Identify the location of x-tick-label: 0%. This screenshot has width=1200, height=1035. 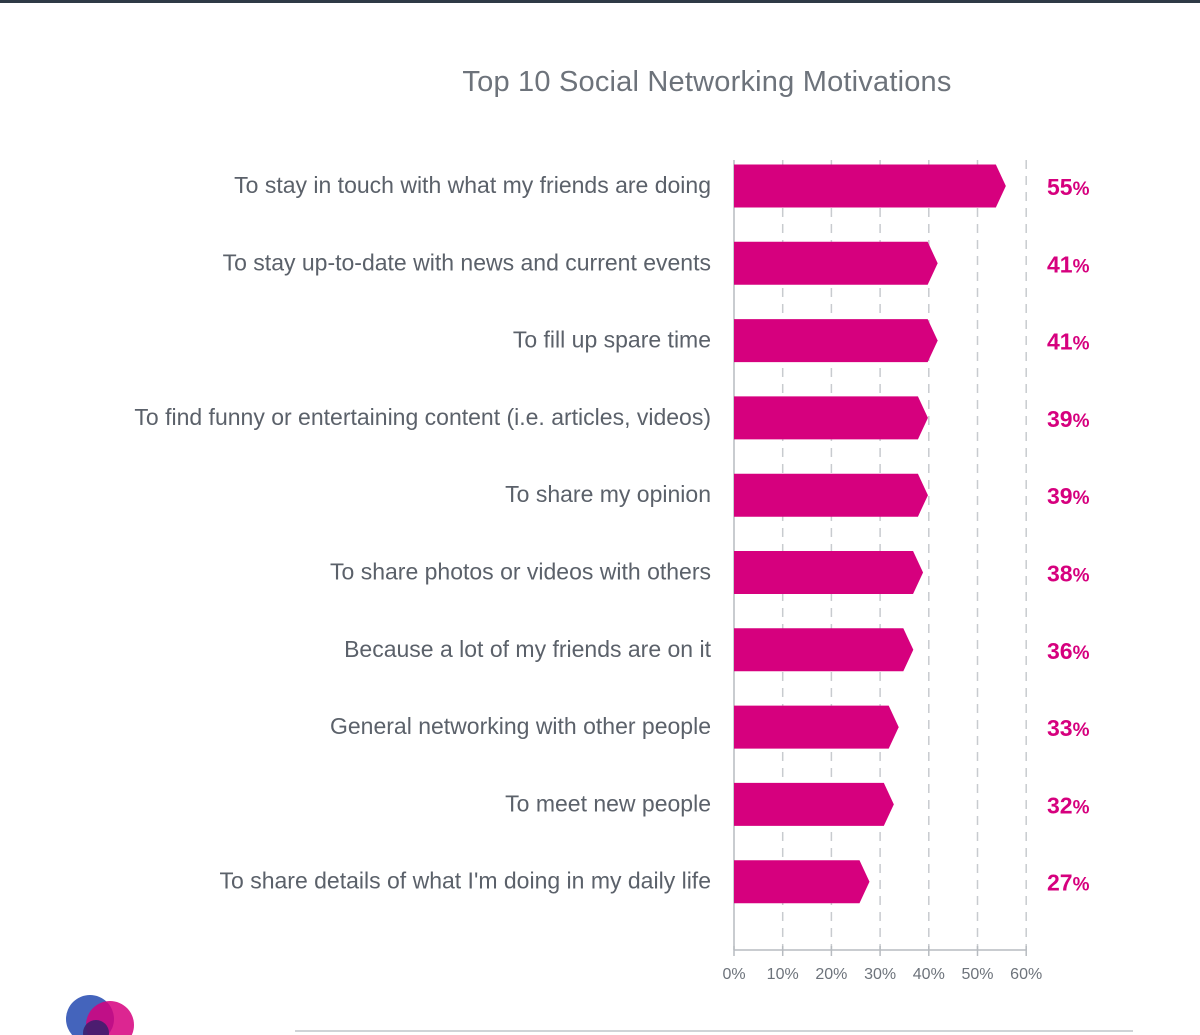
(733, 974).